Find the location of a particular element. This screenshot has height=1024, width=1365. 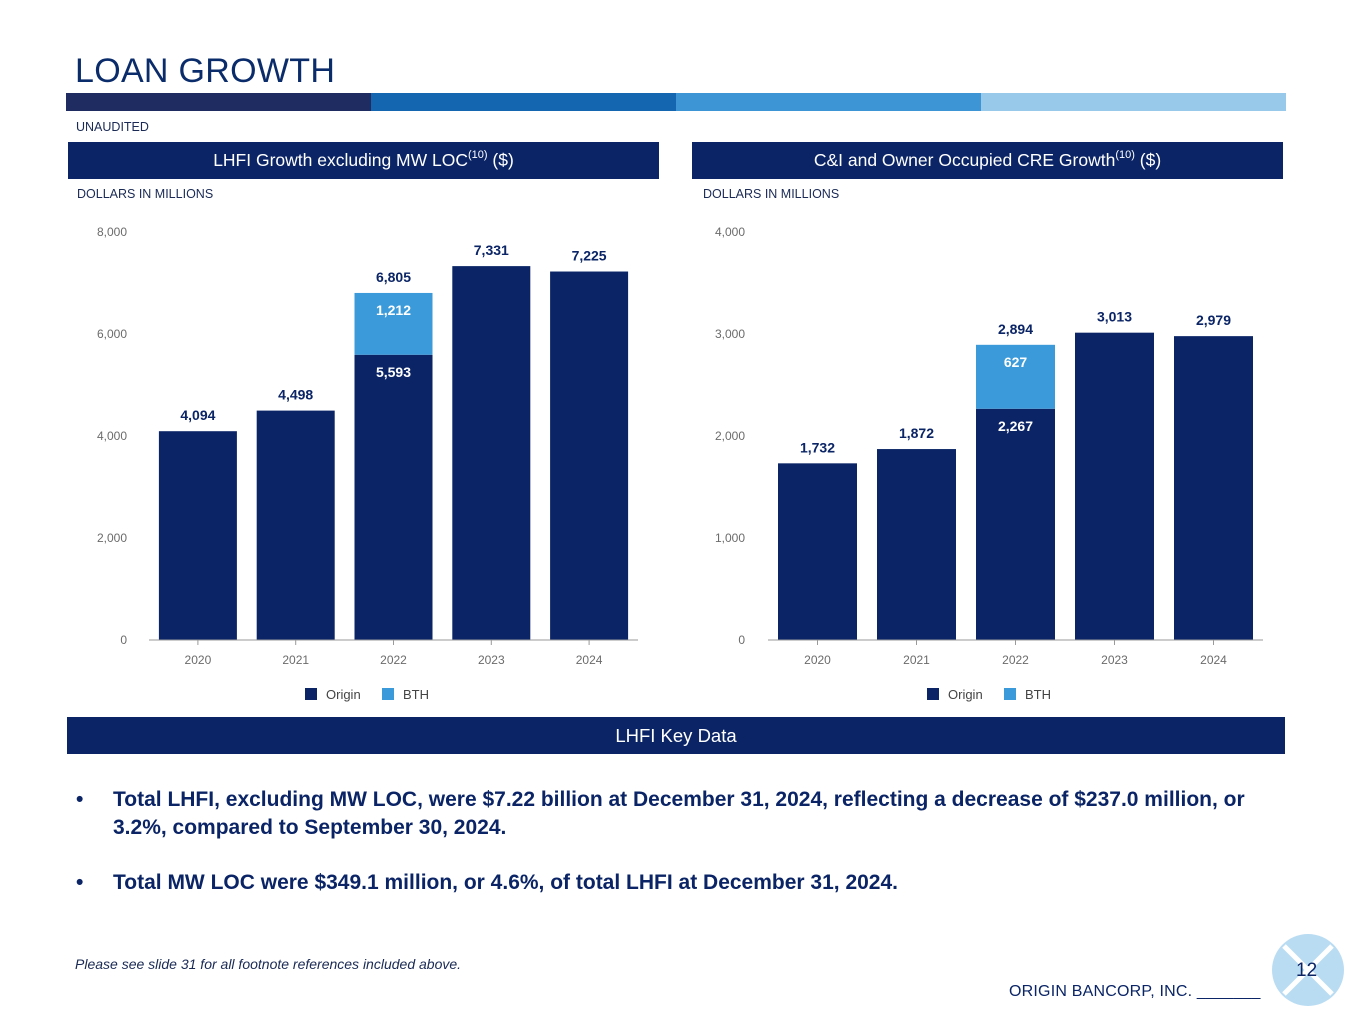

company-logo-icon is located at coordinates (1308, 970).